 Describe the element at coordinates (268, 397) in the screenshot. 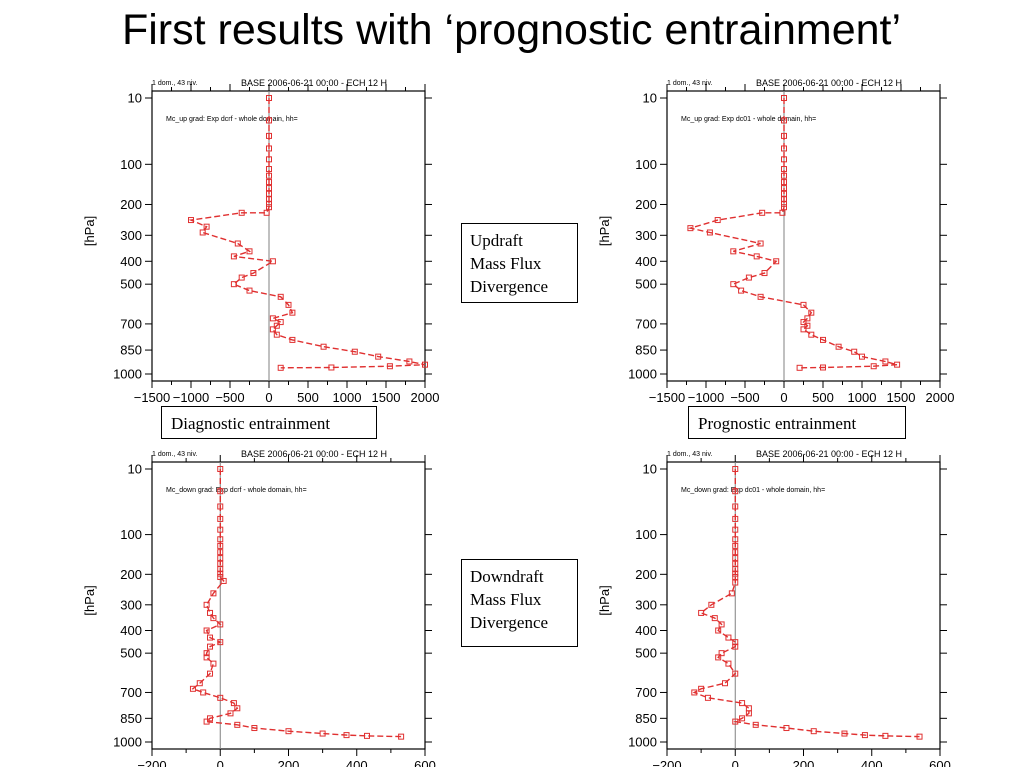

I see `x-tick-label: 0` at that location.